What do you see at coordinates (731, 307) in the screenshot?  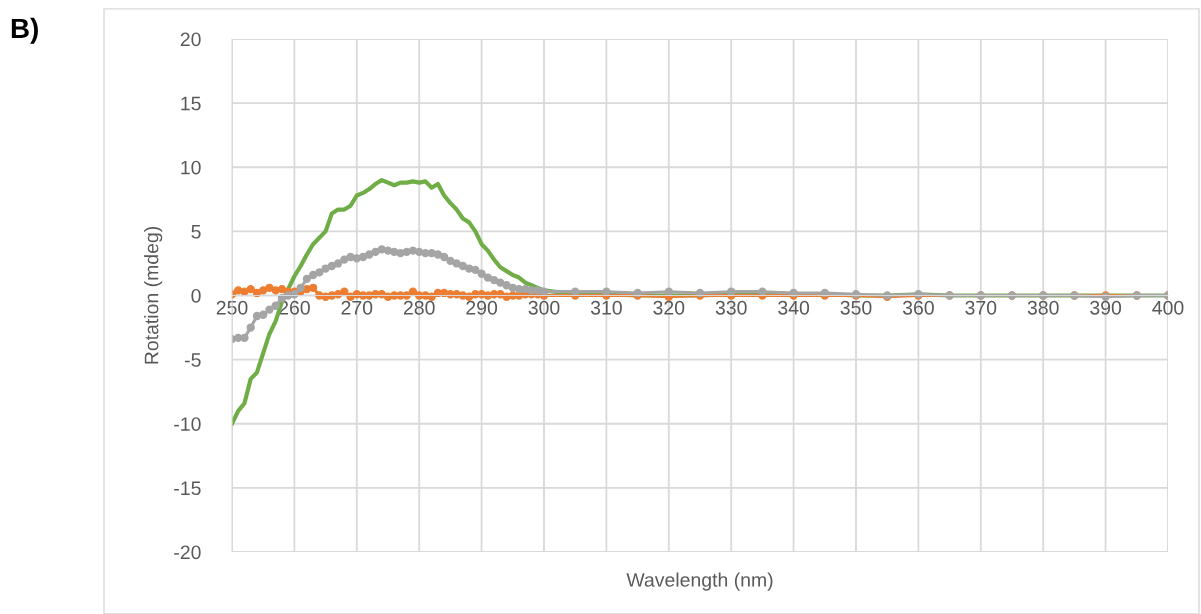 I see `x-tick-label: 330` at bounding box center [731, 307].